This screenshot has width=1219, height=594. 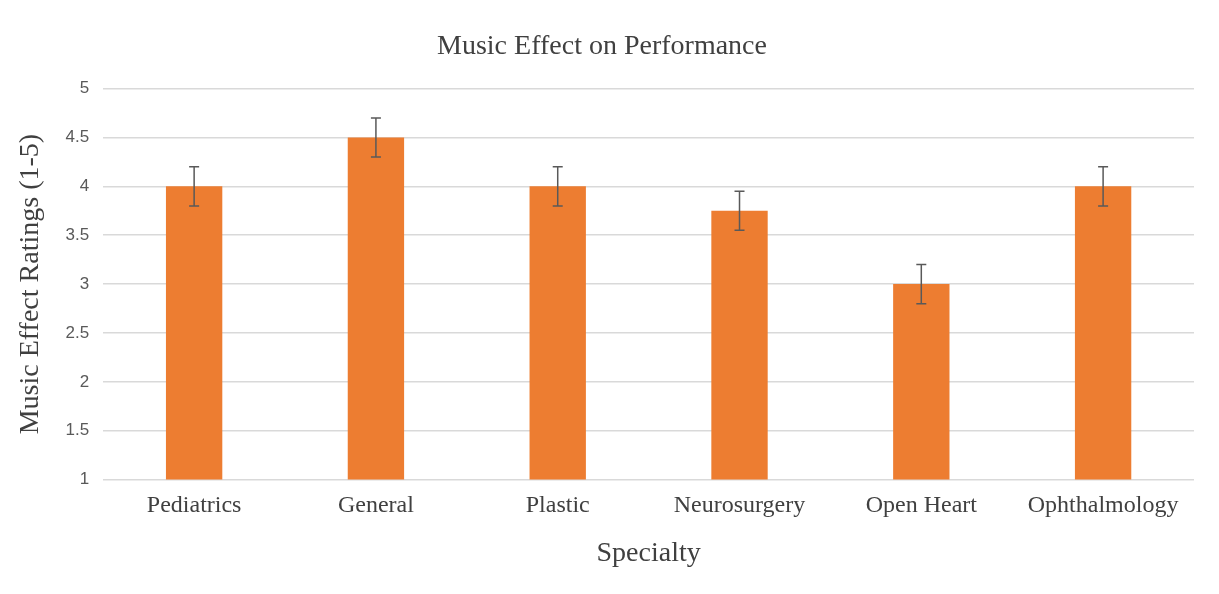 What do you see at coordinates (921, 504) in the screenshot?
I see `x-tick-label: Open Heart` at bounding box center [921, 504].